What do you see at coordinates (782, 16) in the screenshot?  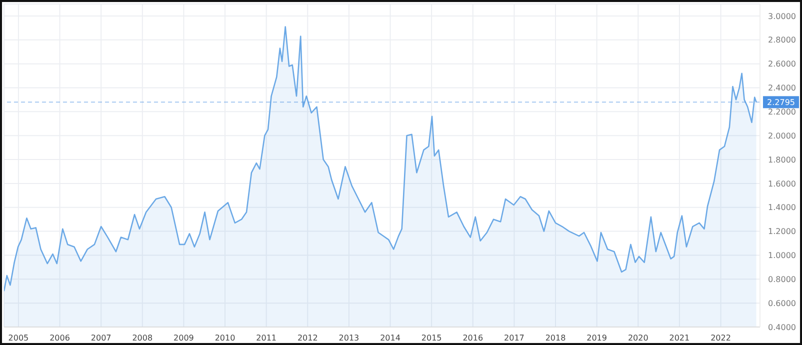 I see `y-tick-label: 3.0000` at bounding box center [782, 16].